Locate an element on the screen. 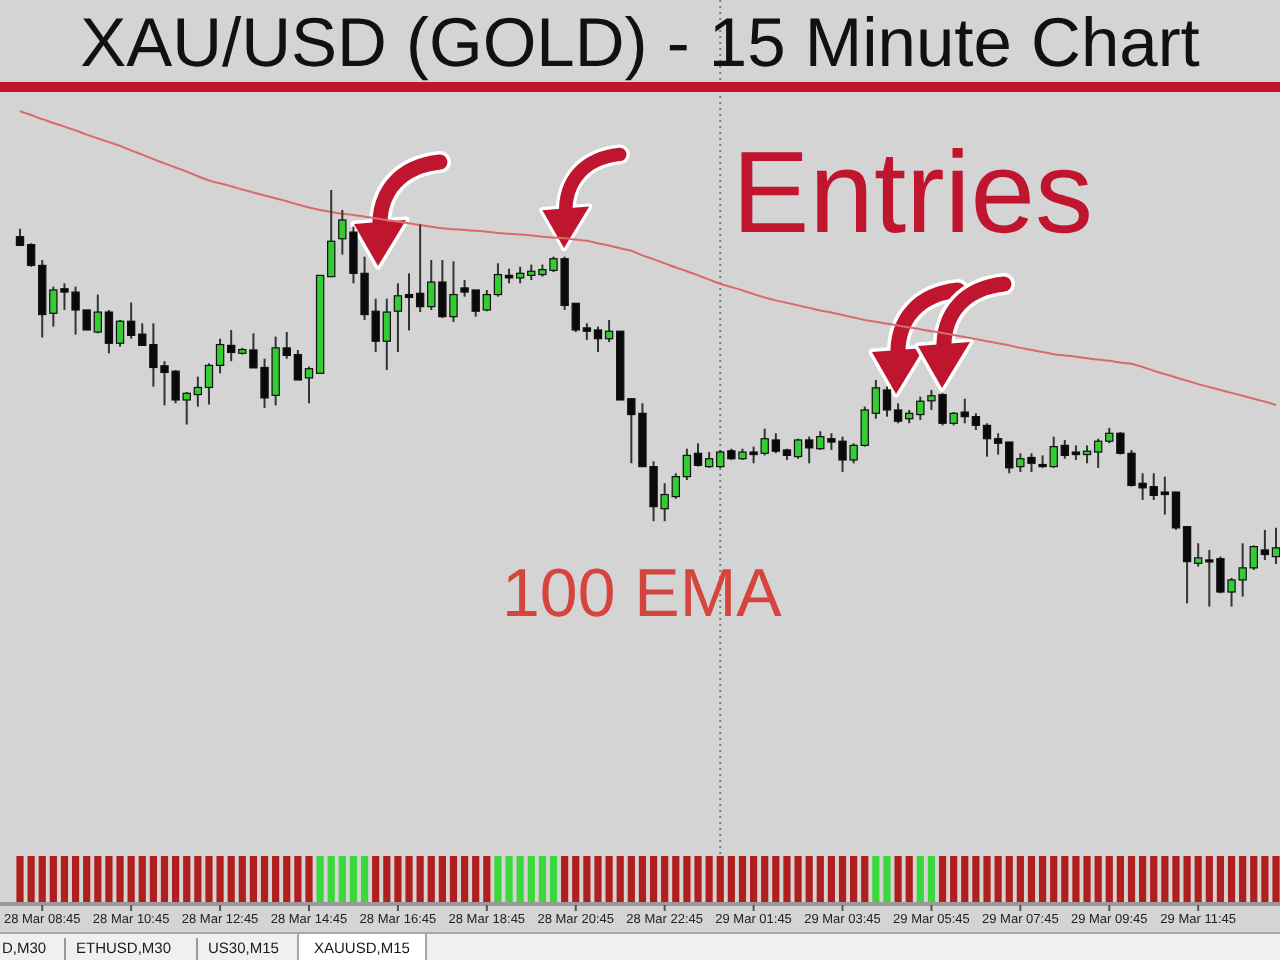 This screenshot has width=1280, height=960. annotation: Entries is located at coordinates (913, 193).